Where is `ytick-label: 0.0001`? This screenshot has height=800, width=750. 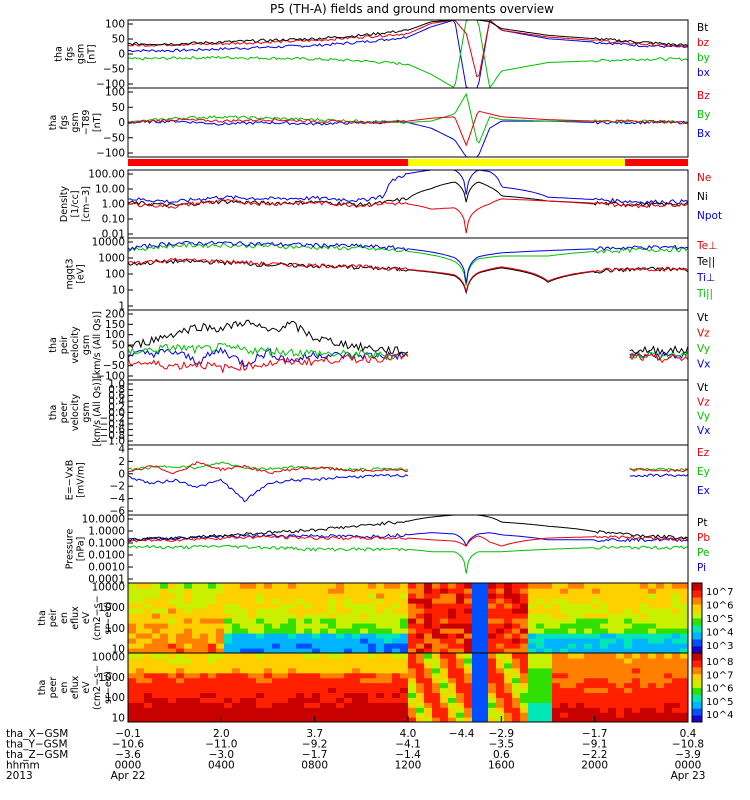
ytick-label: 0.0001 is located at coordinates (106, 580).